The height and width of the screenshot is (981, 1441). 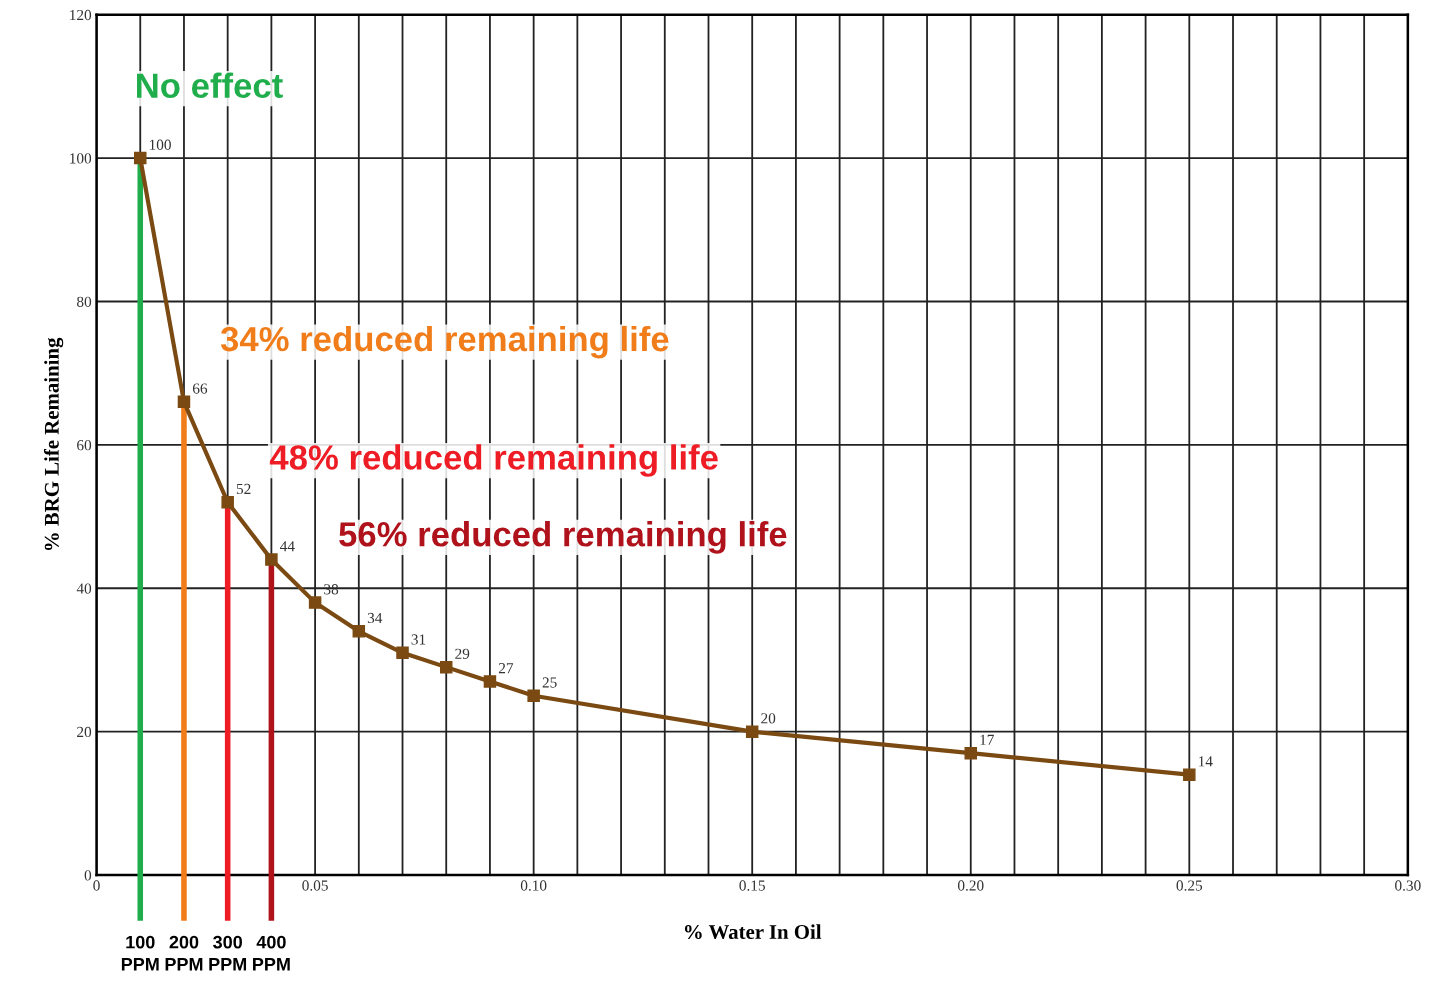 I want to click on y-tick-label: 60, so click(x=84, y=445).